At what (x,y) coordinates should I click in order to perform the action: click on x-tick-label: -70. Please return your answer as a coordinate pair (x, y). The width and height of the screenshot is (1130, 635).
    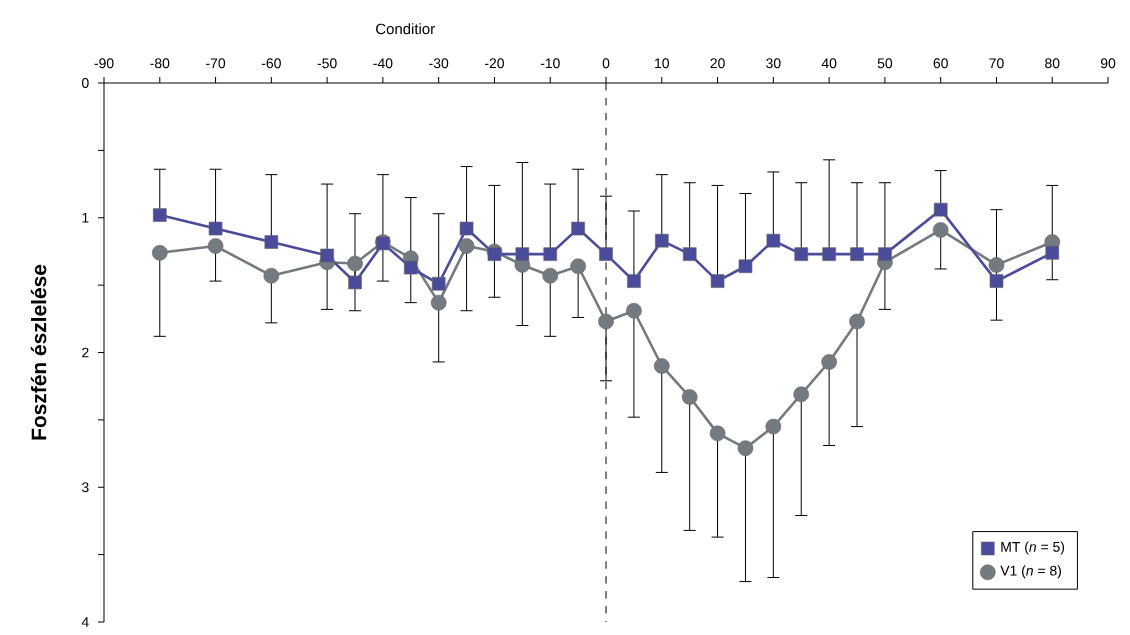
    Looking at the image, I should click on (216, 63).